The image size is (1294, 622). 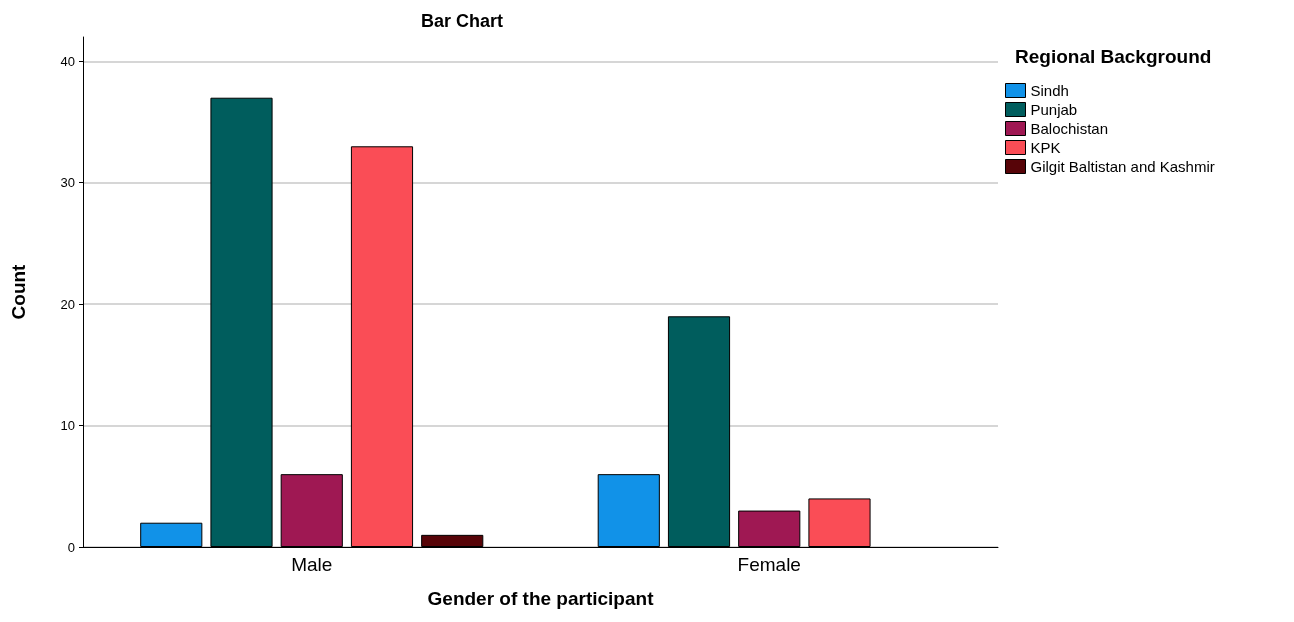 What do you see at coordinates (312, 564) in the screenshot?
I see `x-tick-label: Male` at bounding box center [312, 564].